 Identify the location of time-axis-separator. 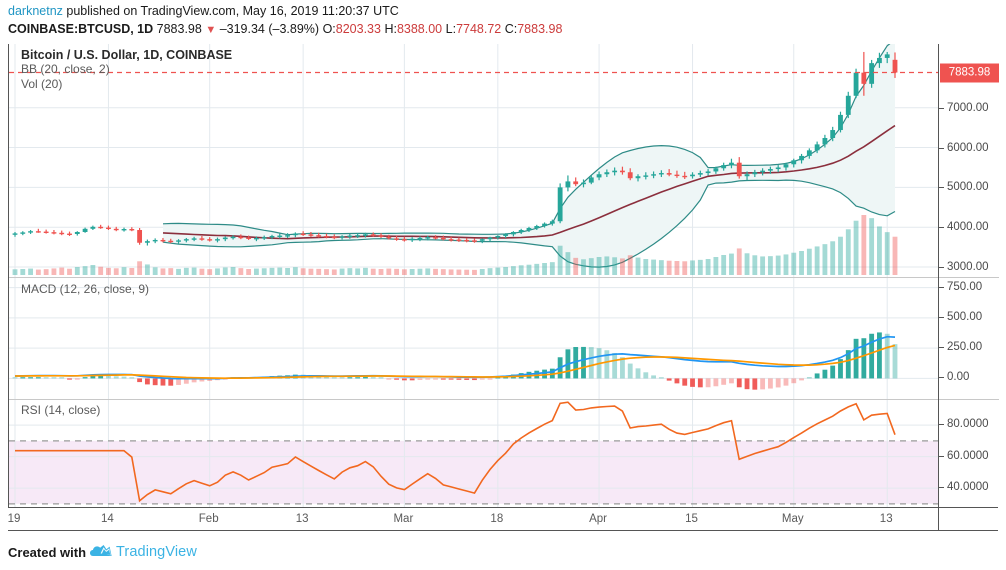
(938, 519).